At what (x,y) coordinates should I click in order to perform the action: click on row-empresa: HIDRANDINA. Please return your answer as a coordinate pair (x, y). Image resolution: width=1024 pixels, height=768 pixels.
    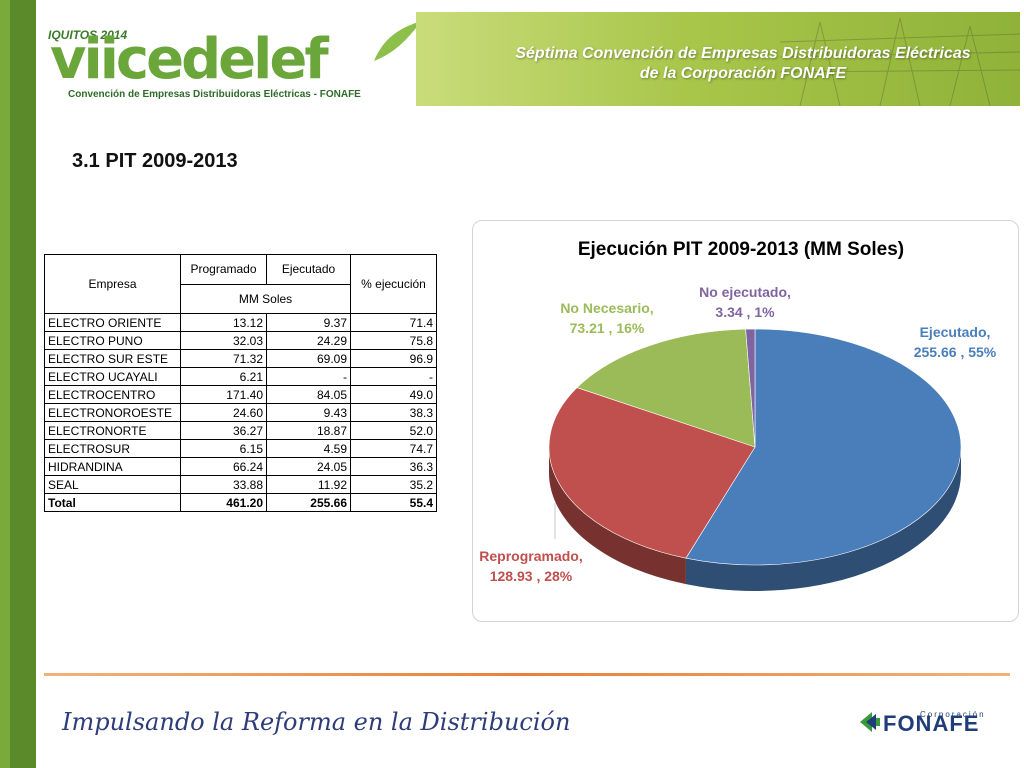
    Looking at the image, I should click on (112, 466).